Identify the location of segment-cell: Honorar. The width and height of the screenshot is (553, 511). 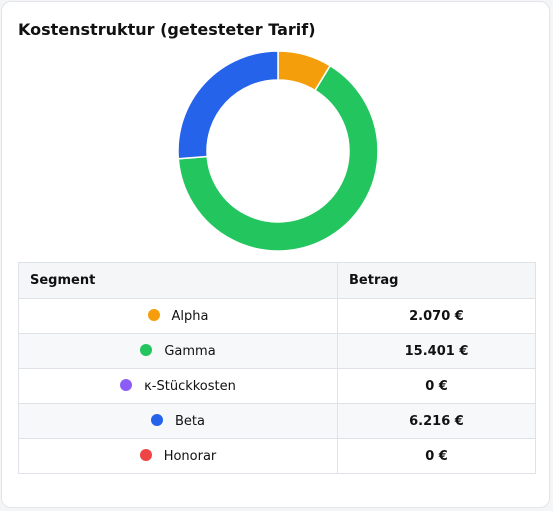
(178, 456).